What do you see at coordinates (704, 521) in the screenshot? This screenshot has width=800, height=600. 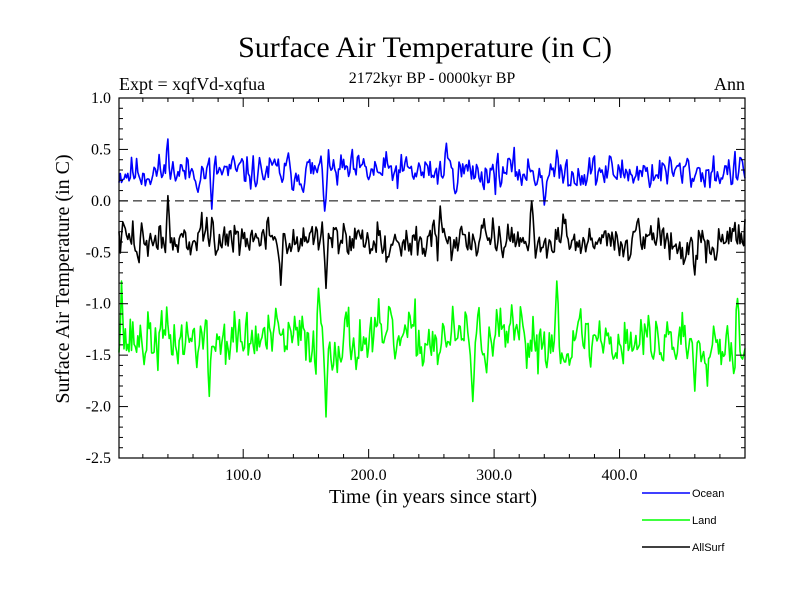 I see `legend-label-land: Land` at bounding box center [704, 521].